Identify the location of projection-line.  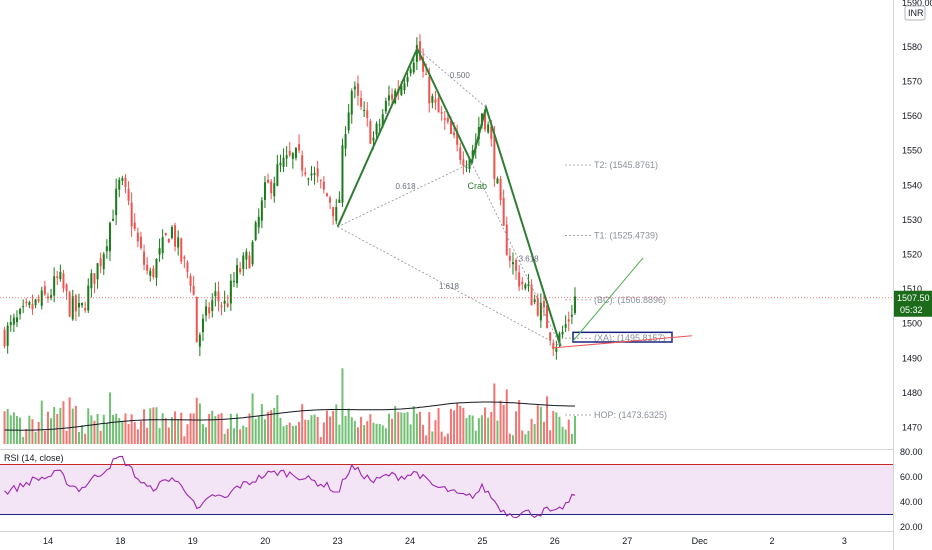
(608, 299).